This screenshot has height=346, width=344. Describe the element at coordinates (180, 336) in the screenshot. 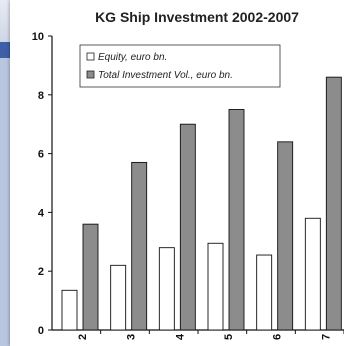

I see `x-tick-label: 4` at that location.